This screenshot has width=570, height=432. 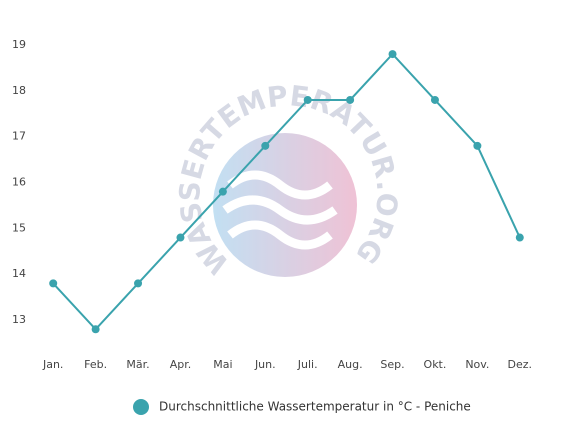 I want to click on x-tick-label: Apr., so click(x=181, y=364).